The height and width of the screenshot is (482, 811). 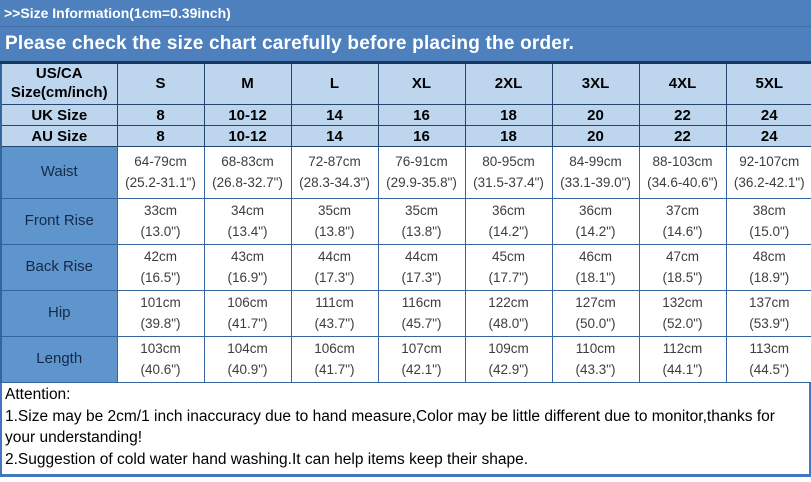 I want to click on au-size-row: AU Size 8 10-12 14 16 18 20 22 24, so click(x=405, y=136).